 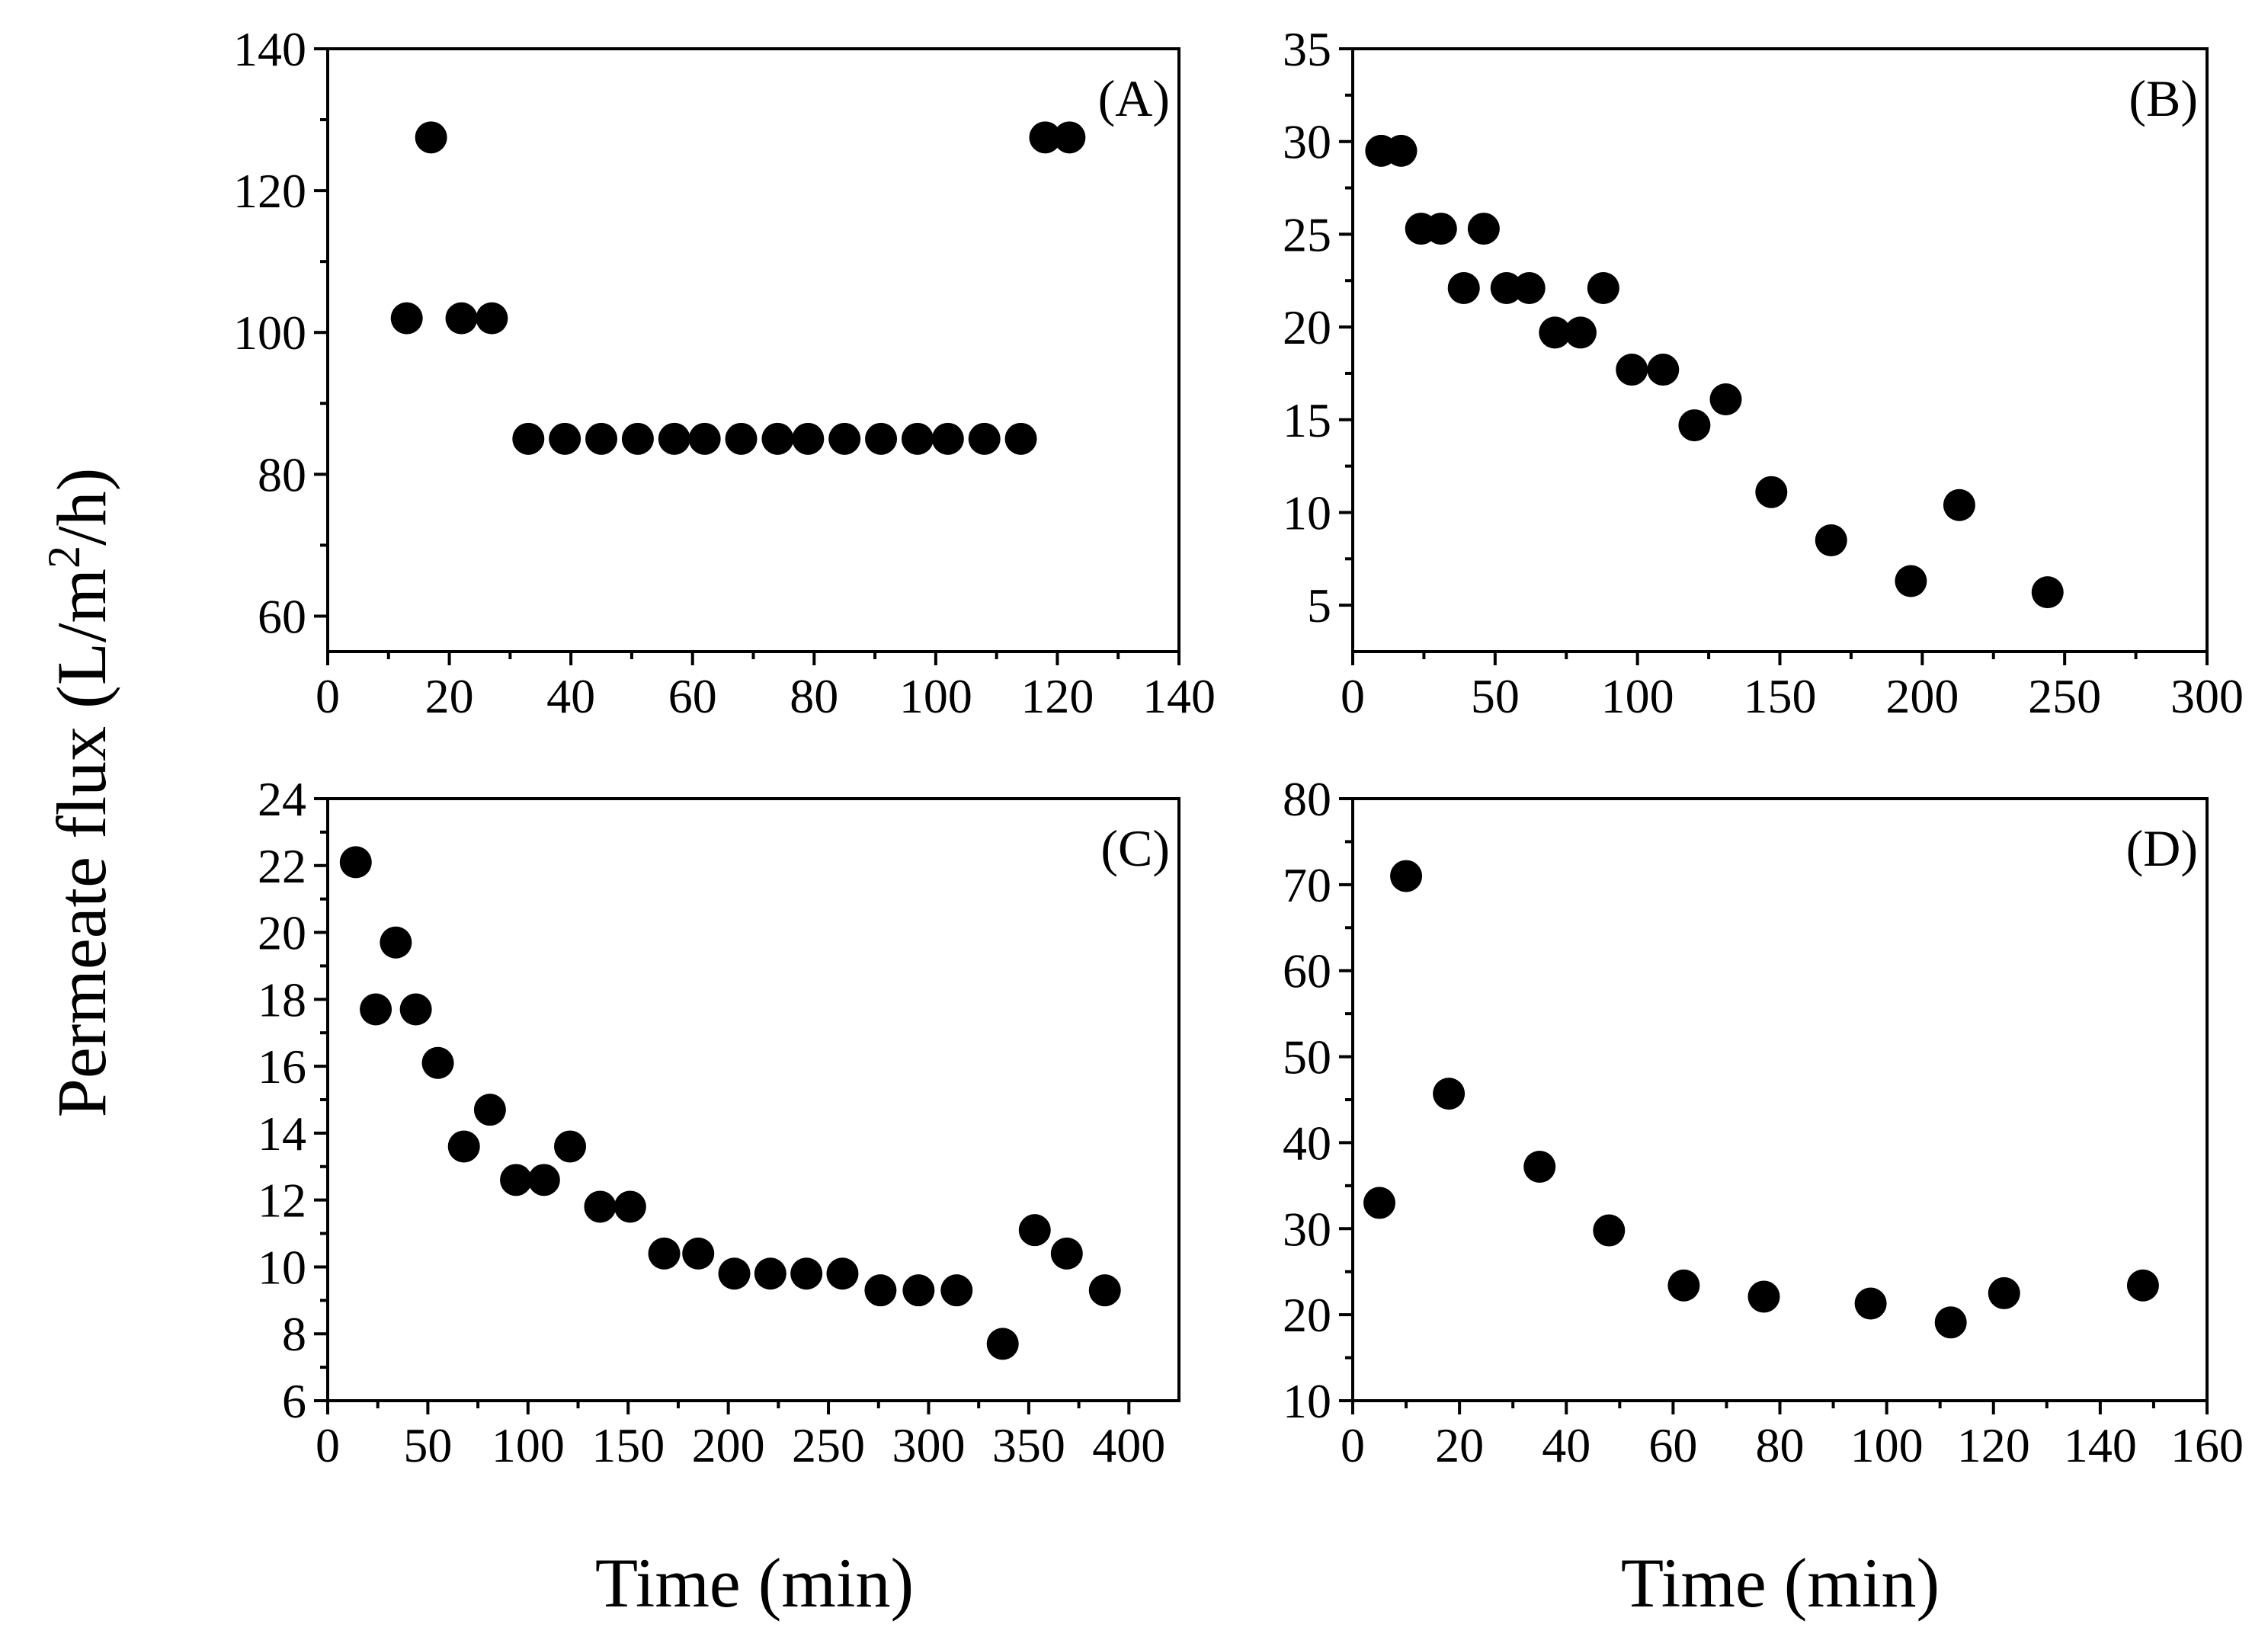 I want to click on panel-d-y-tick-label: 30, so click(x=1307, y=1229).